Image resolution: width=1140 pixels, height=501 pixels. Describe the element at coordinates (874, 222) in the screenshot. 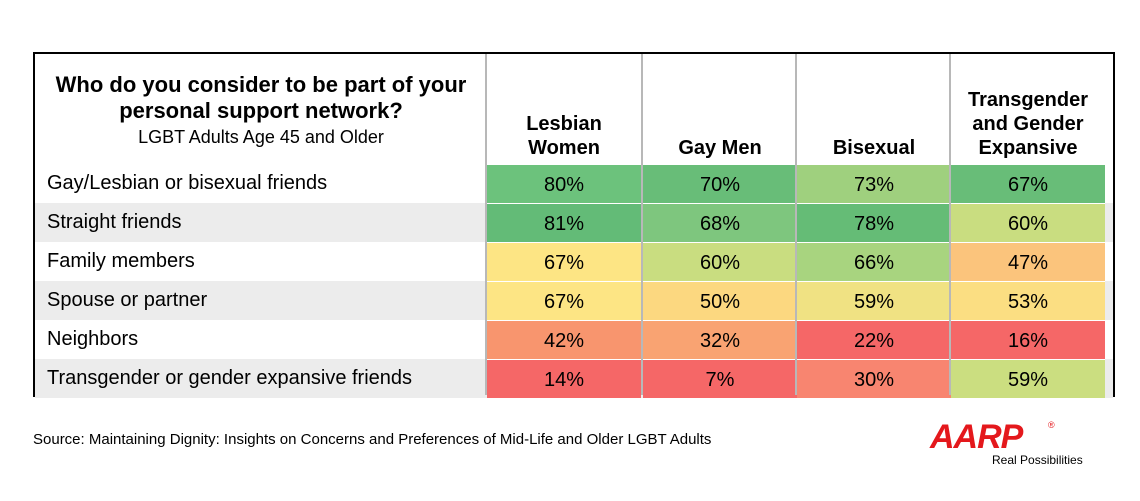

I see `value-cell: 78%` at that location.